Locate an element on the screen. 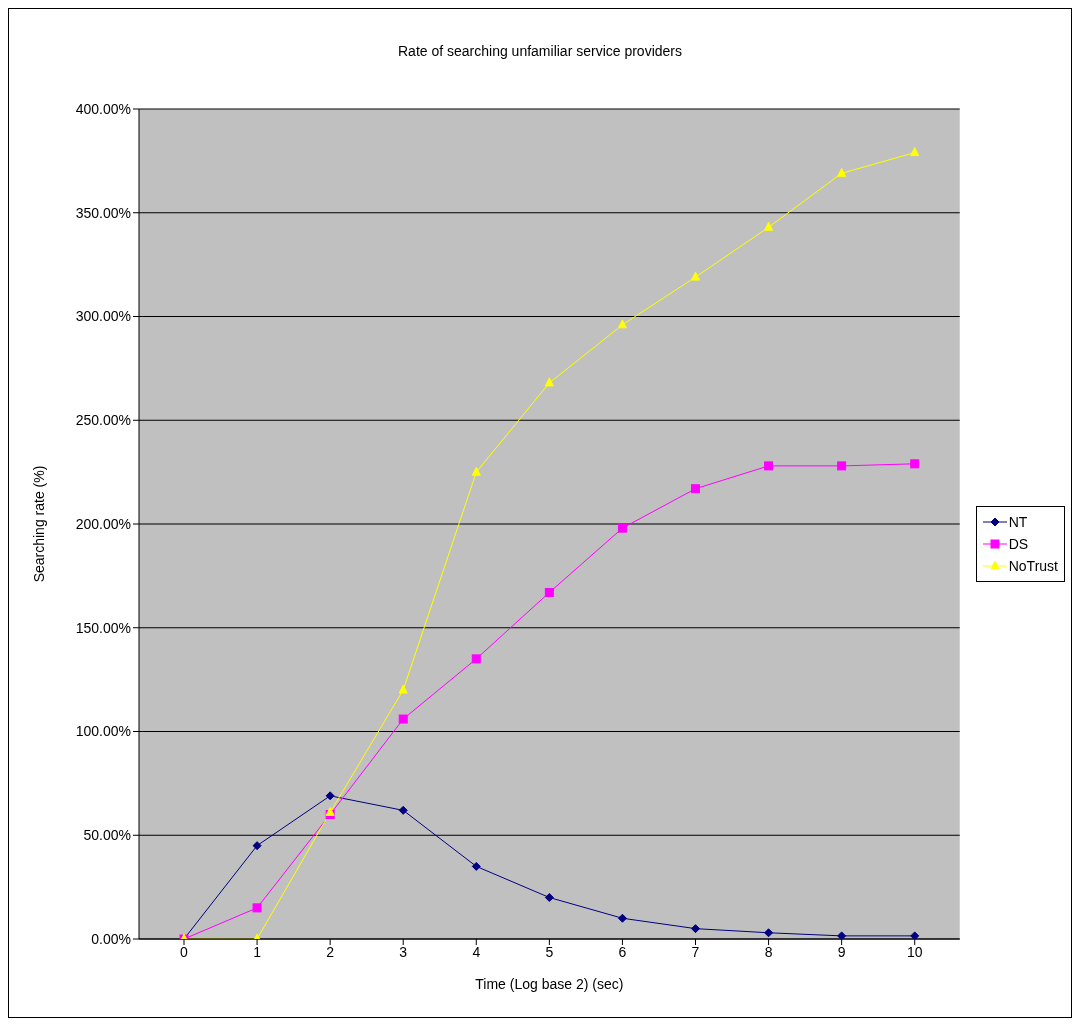  y-tick-label: 350.00% is located at coordinates (103, 212).